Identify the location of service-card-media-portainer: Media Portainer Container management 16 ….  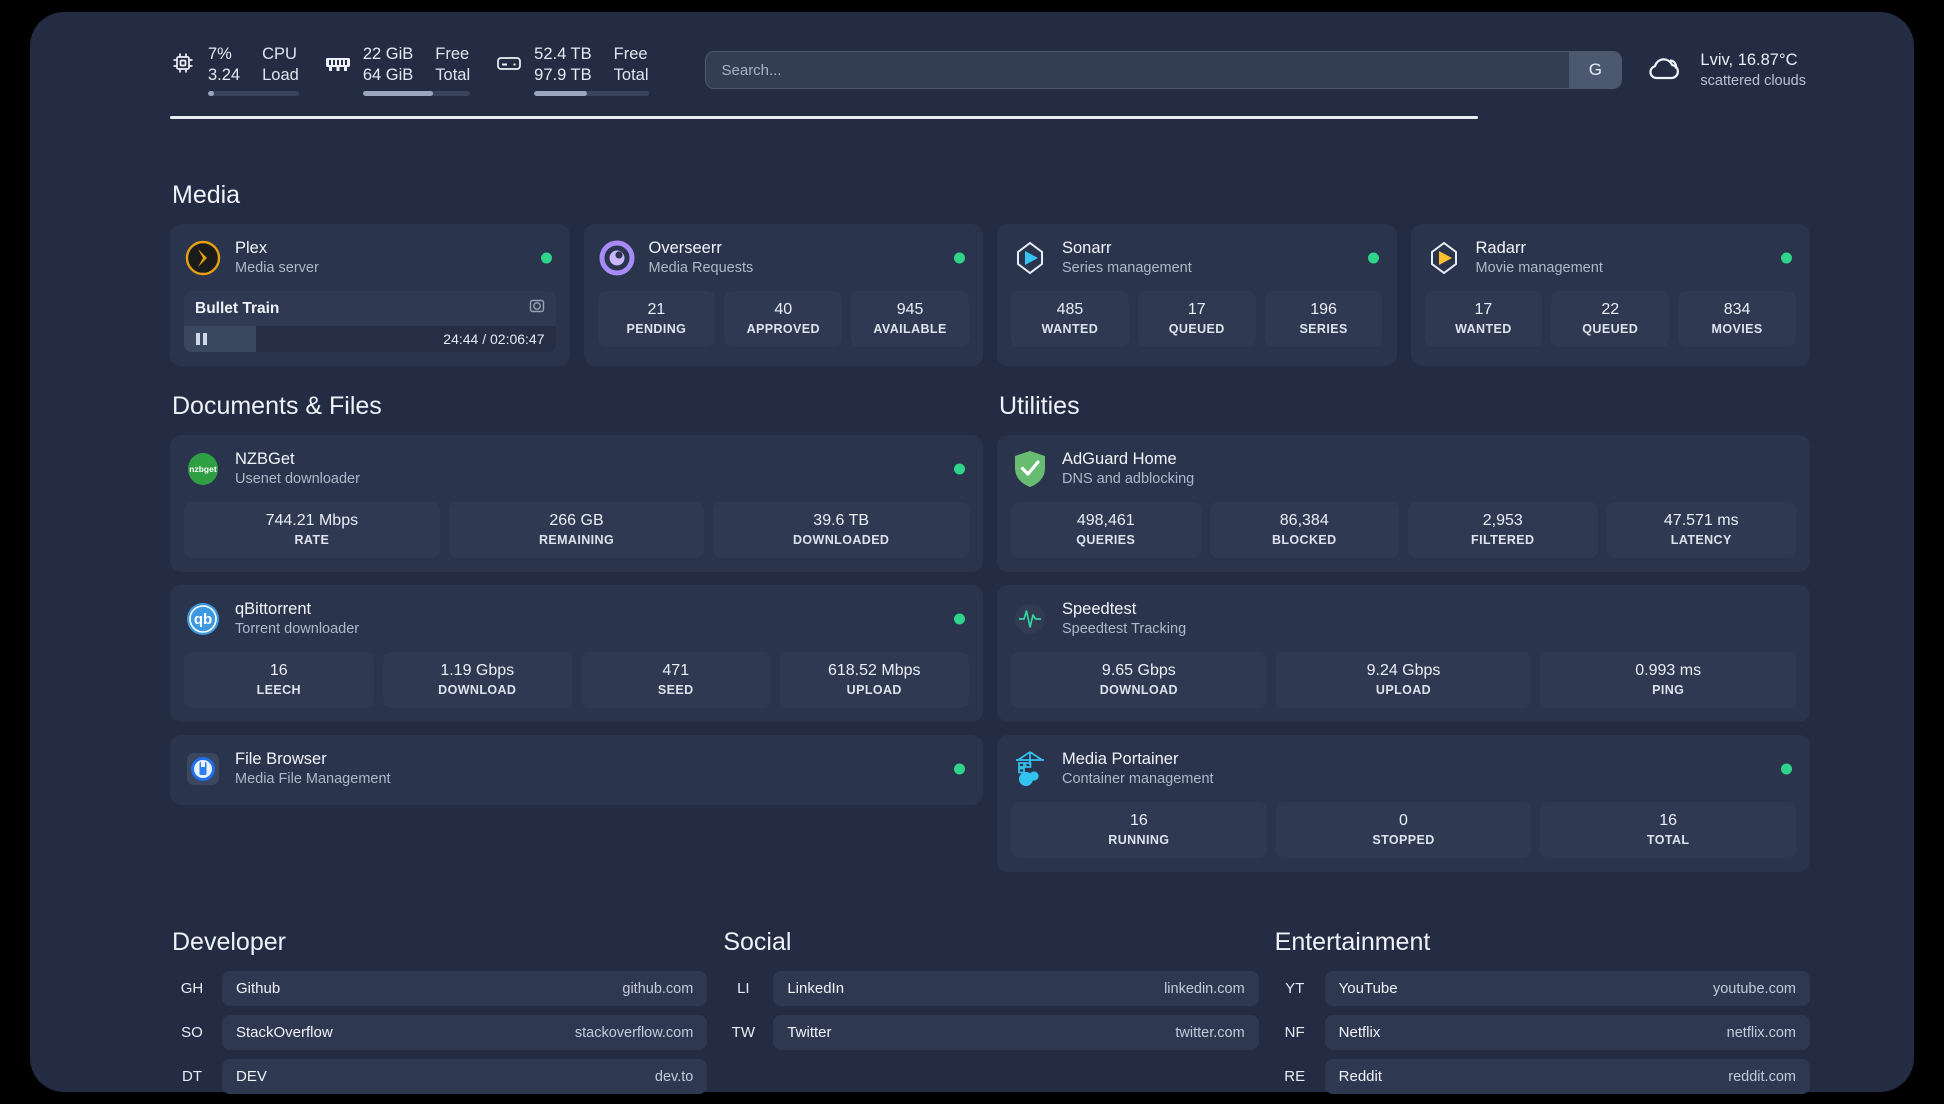
(1403, 803).